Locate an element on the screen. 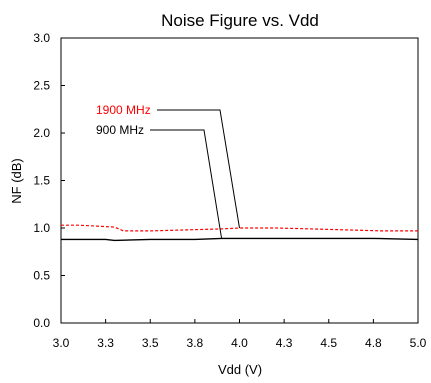 Image resolution: width=431 pixels, height=383 pixels. y-tick-label: 2.0 is located at coordinates (41, 133).